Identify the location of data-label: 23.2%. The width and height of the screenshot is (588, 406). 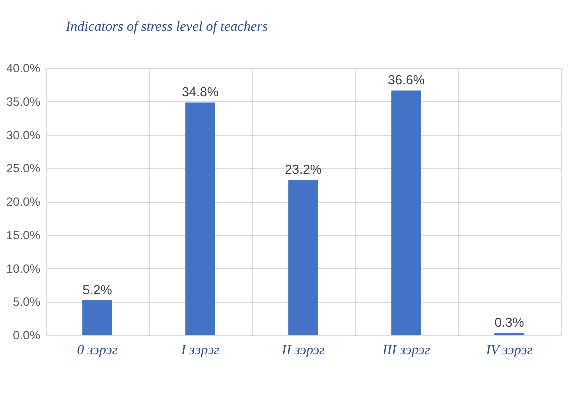
(303, 170).